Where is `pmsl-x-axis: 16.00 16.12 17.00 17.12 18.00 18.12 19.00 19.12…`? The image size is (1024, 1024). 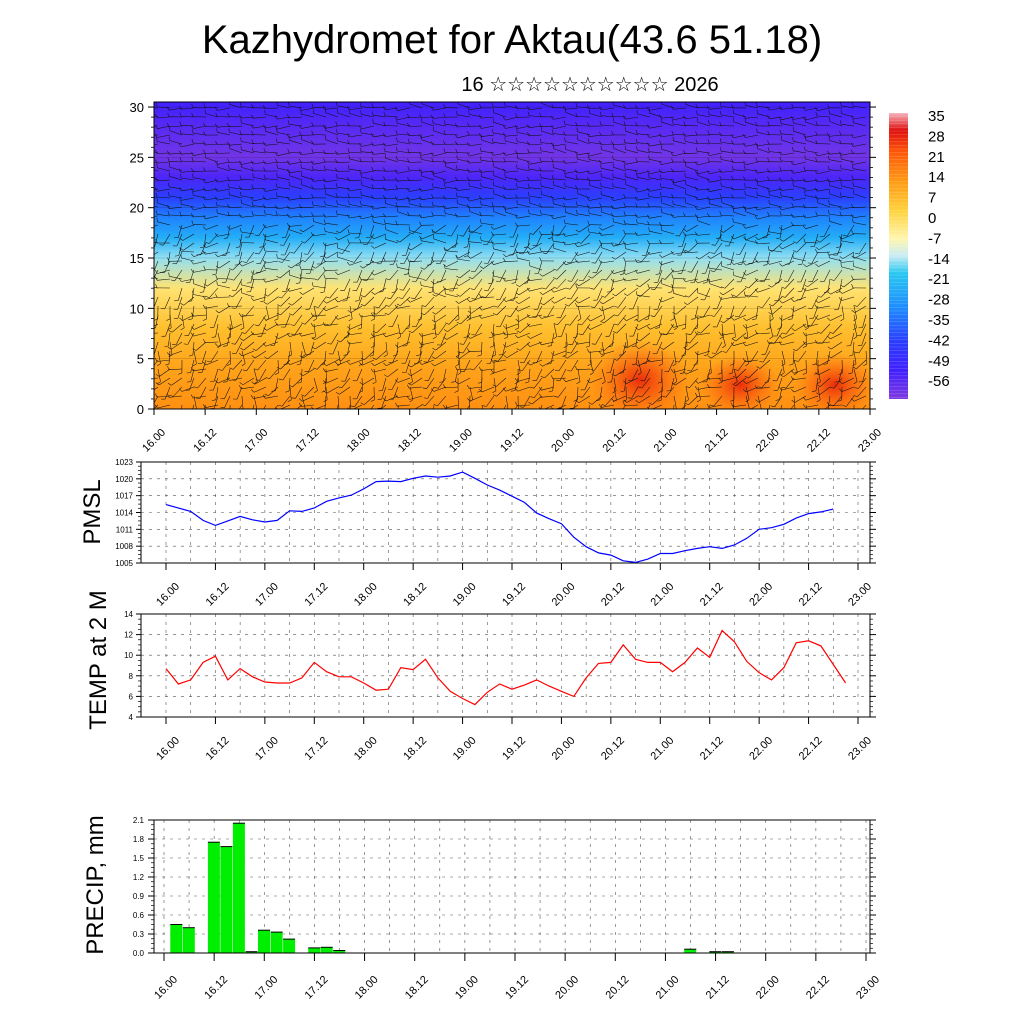 pmsl-x-axis: 16.00 16.12 17.00 17.12 18.00 18.12 19.00 19.12… is located at coordinates (514, 586).